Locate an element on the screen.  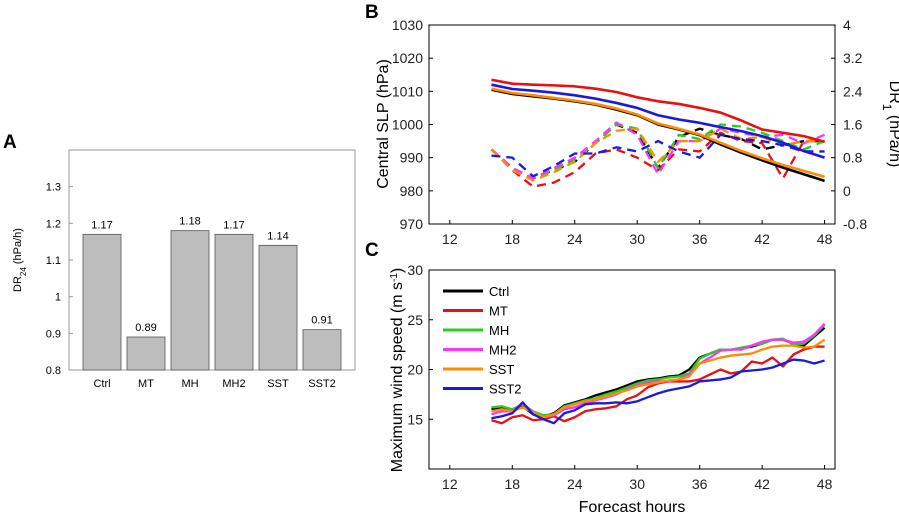
panel-a-x-tick-label: MH is located at coordinates (189, 384).